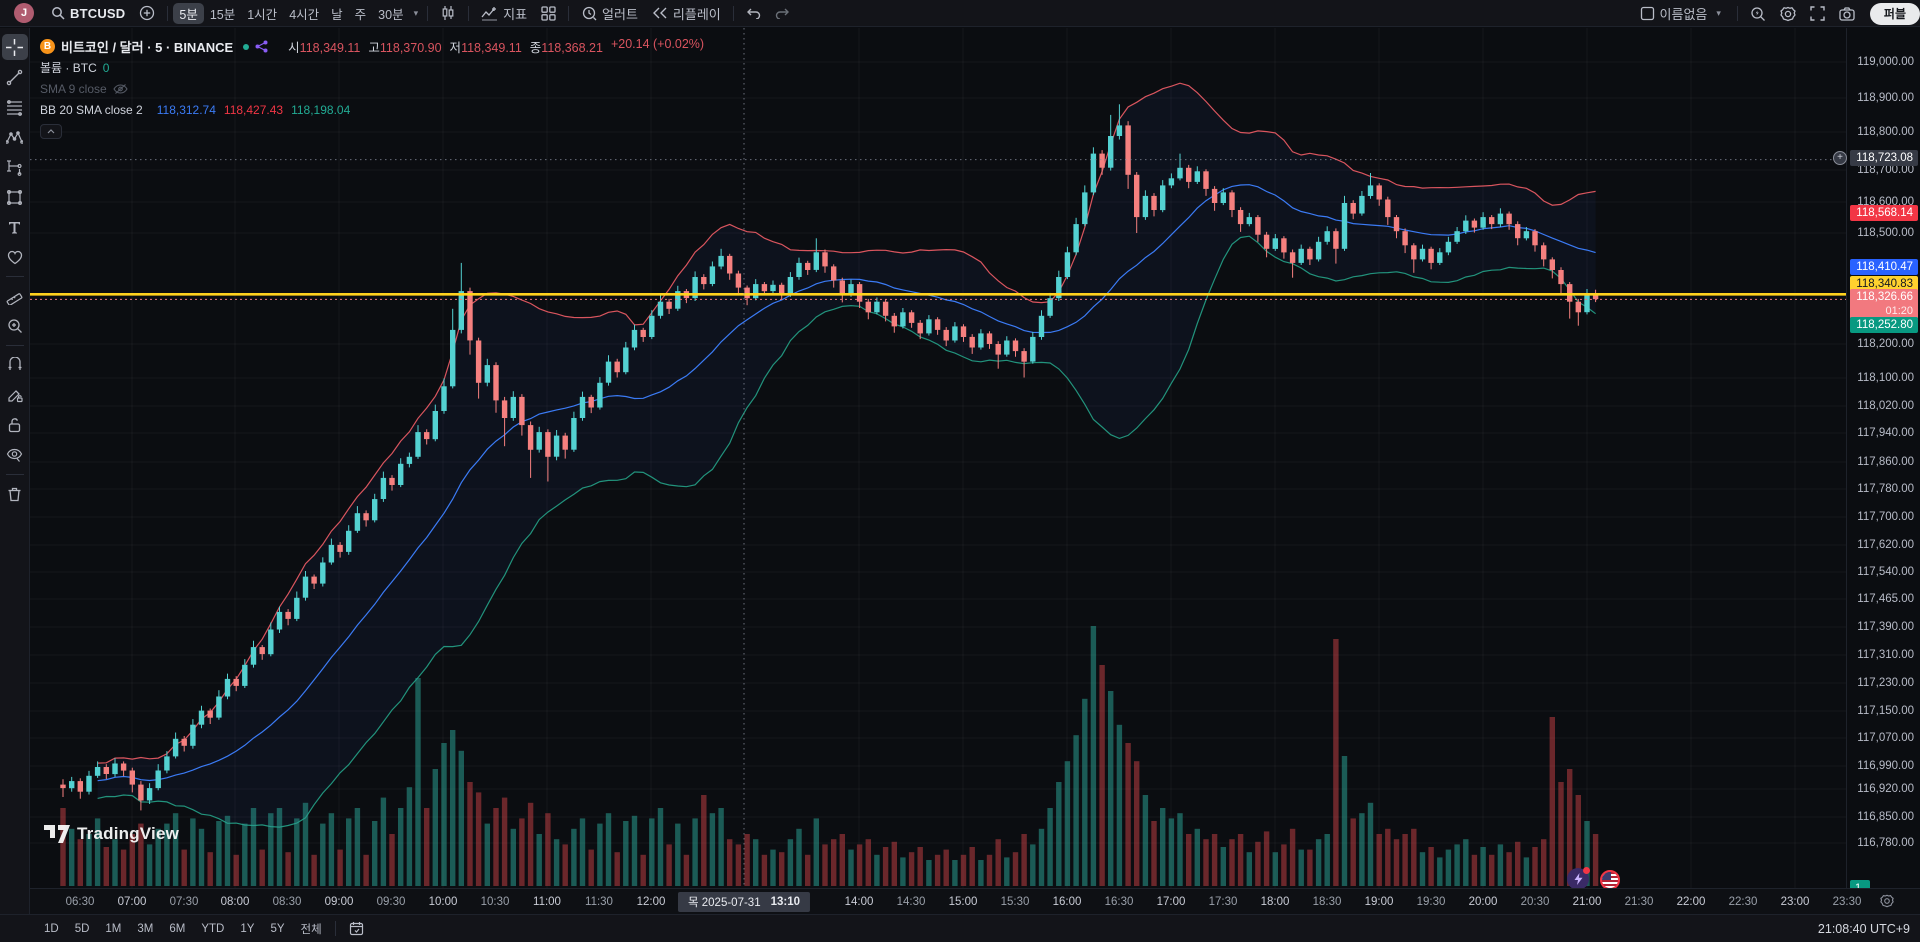 Image resolution: width=1920 pixels, height=942 pixels. I want to click on compare-add-button, so click(147, 13).